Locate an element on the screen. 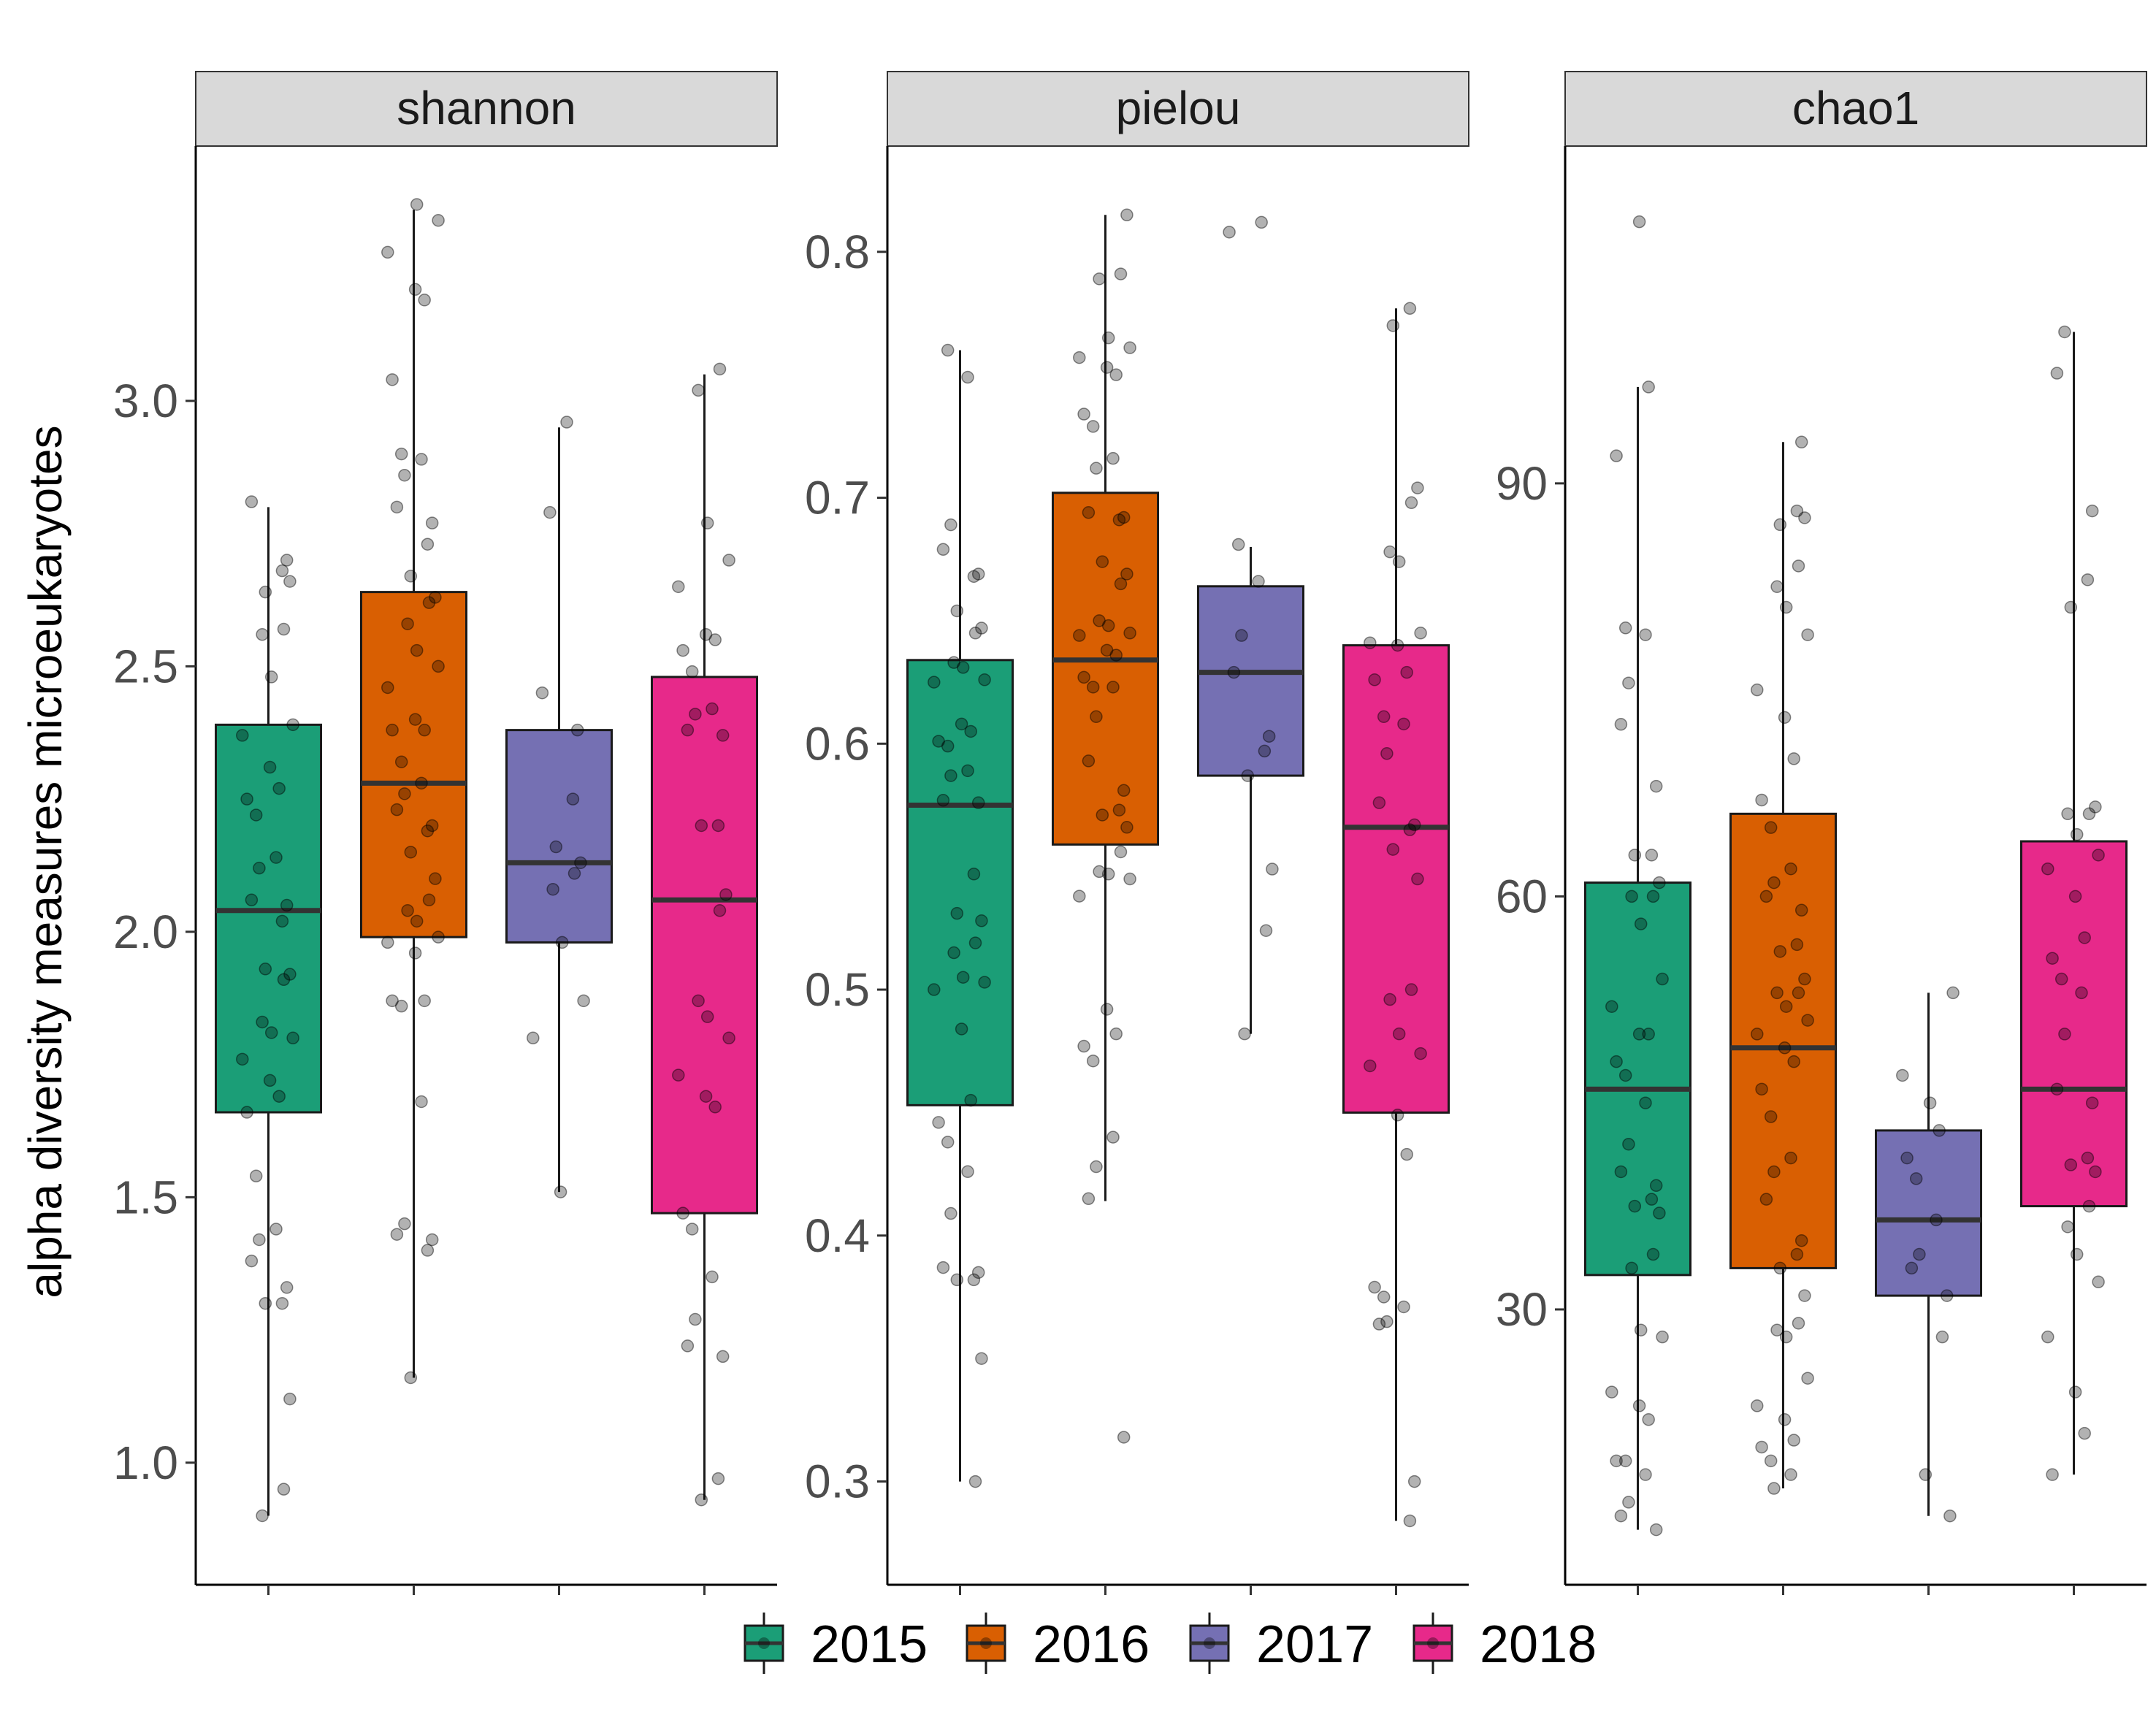 The image size is (2156, 1725). y-tick-label: 90 is located at coordinates (1522, 483).